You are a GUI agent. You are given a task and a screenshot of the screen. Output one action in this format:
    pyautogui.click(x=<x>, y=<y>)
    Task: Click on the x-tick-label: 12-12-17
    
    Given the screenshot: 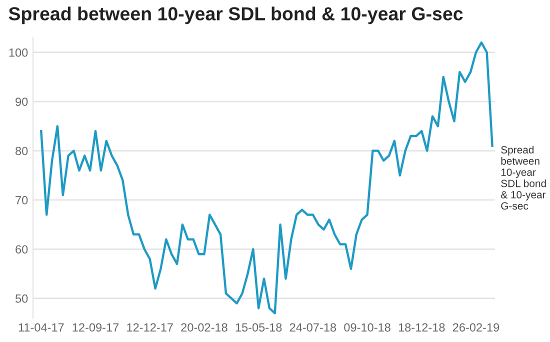 What is the action you would take?
    pyautogui.click(x=150, y=327)
    